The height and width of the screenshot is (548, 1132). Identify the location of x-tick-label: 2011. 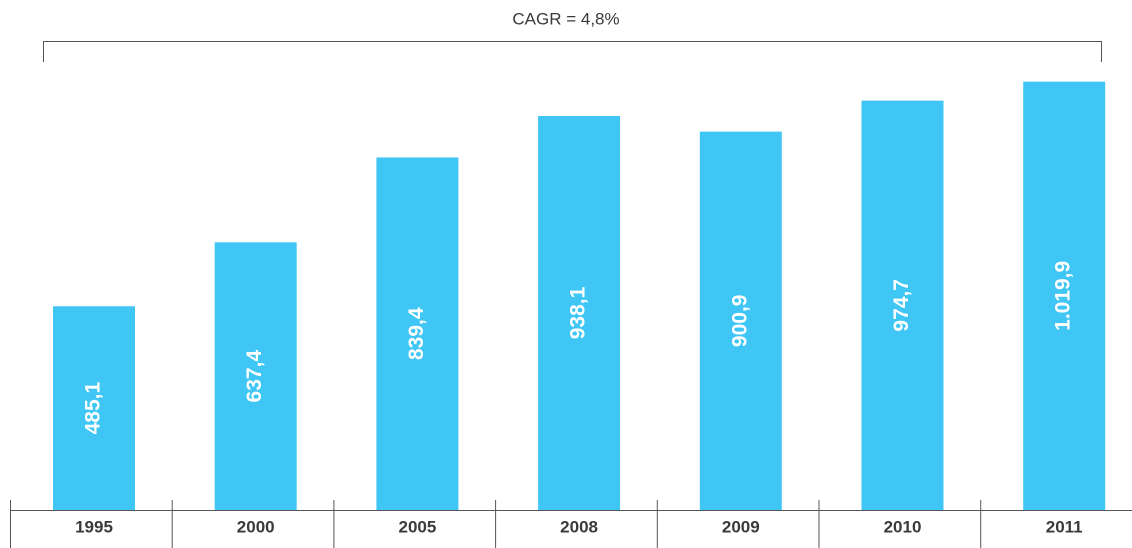
(1064, 526).